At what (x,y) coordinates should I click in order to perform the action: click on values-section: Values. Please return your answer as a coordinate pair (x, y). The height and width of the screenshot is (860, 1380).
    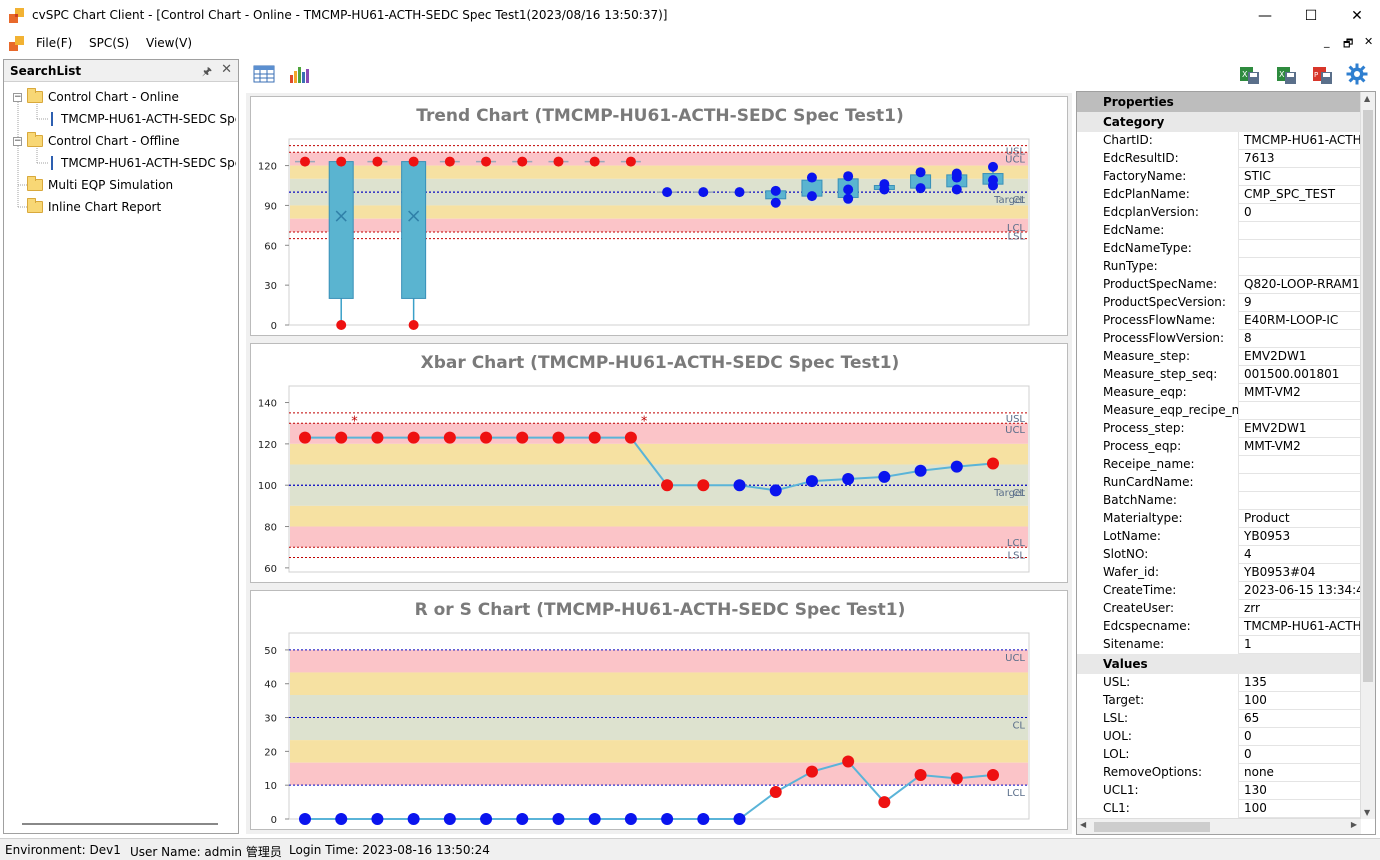
    Looking at the image, I should click on (1219, 664).